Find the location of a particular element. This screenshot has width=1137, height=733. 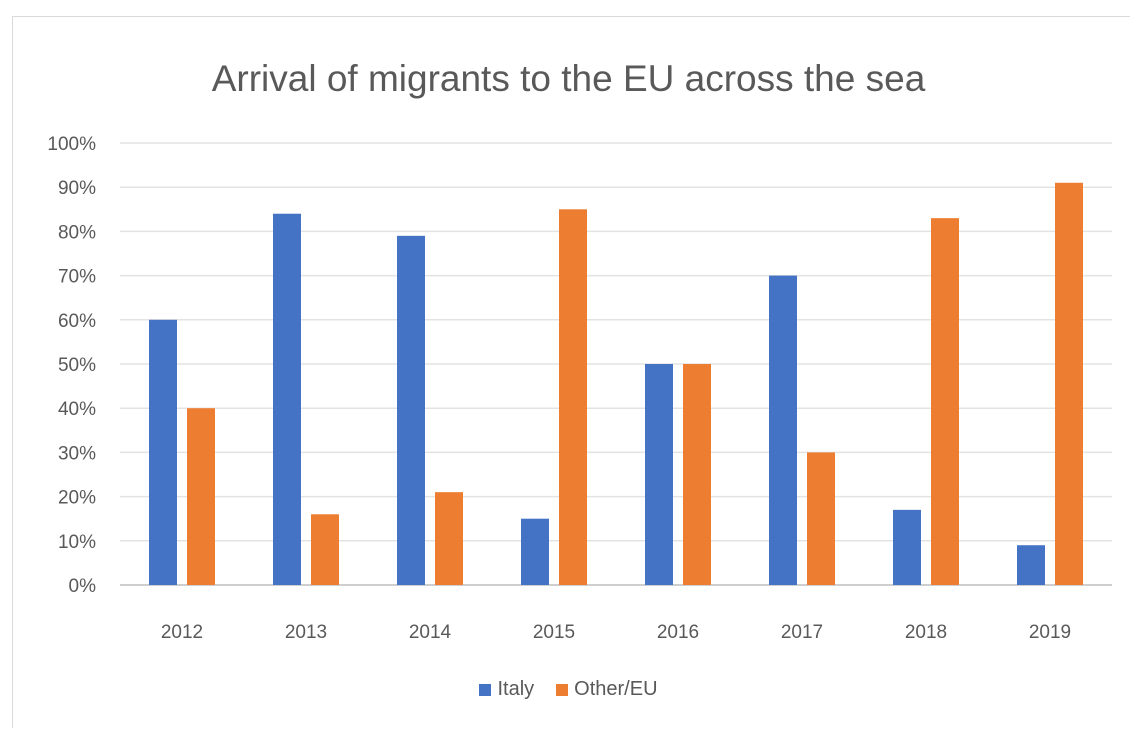

legend-item-other-eu: Other/EU is located at coordinates (607, 689).